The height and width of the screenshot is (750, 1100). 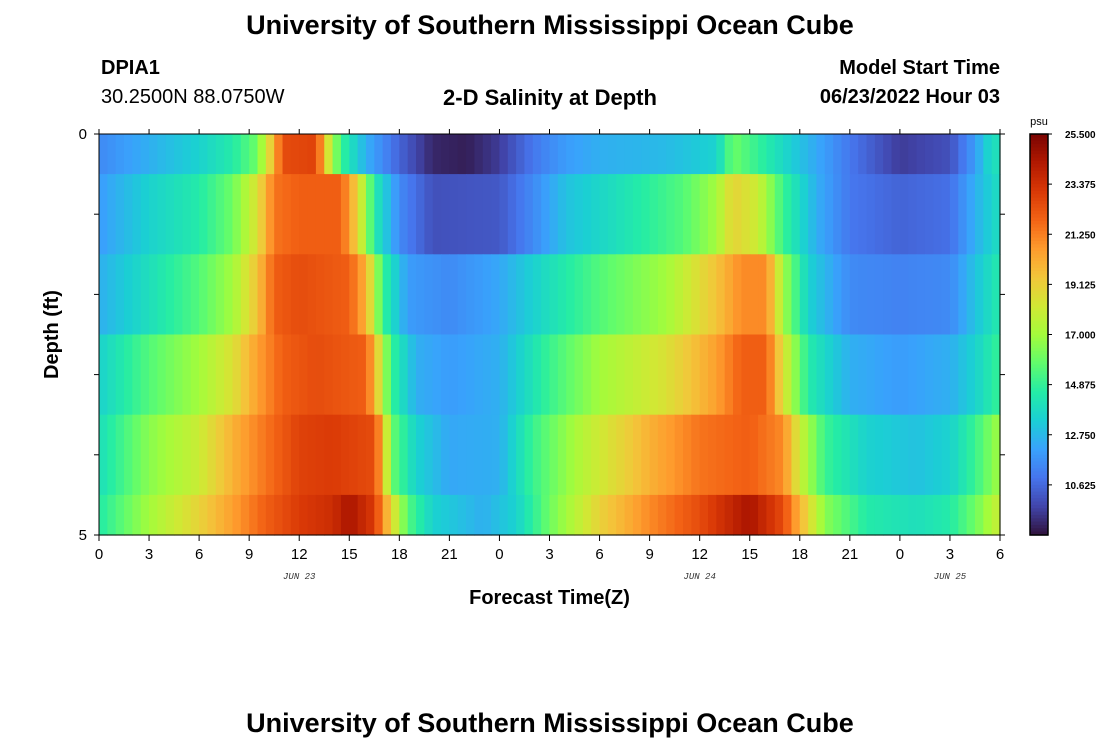 What do you see at coordinates (909, 97) in the screenshot?
I see `model-start-value: 06/23/2022 Hour 03` at bounding box center [909, 97].